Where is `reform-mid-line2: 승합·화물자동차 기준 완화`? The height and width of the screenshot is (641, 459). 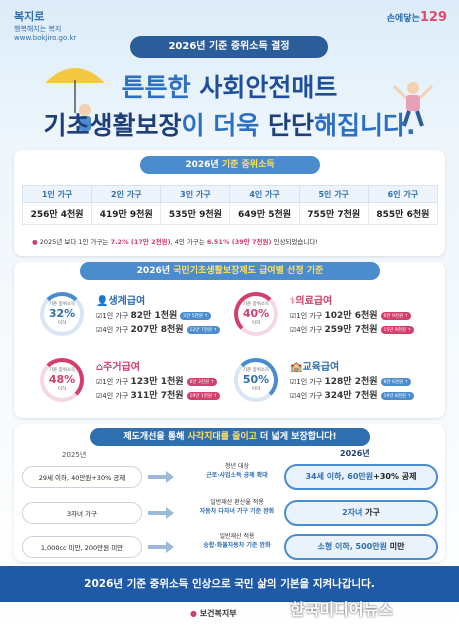 reform-mid-line2: 승합·화물자동차 기준 완화 is located at coordinates (237, 545).